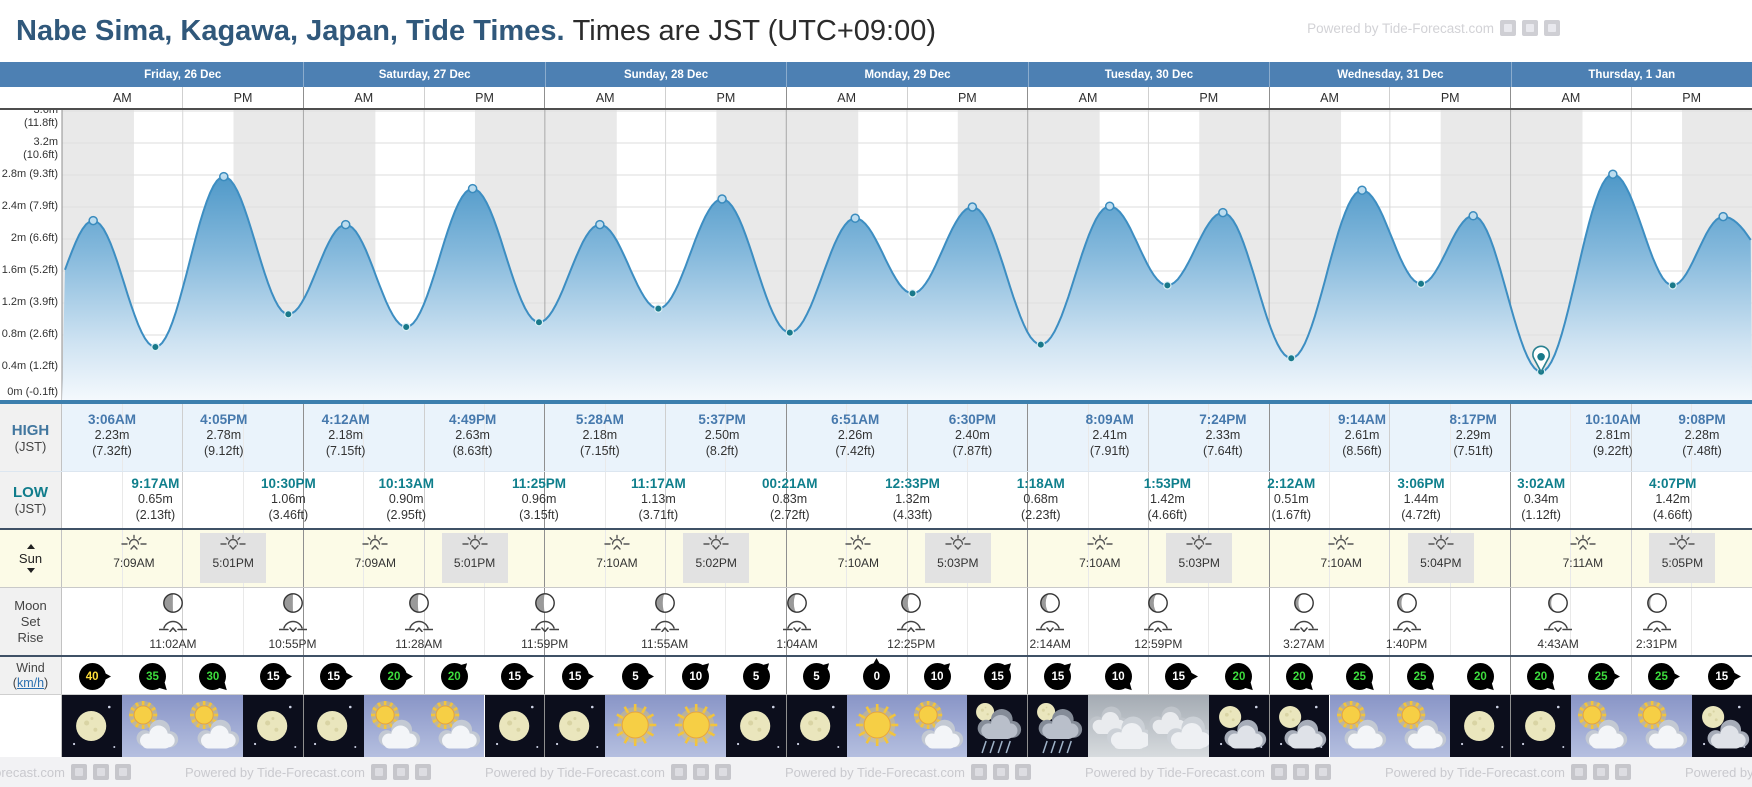 Image resolution: width=1752 pixels, height=787 pixels. I want to click on weather-row-label, so click(31, 726).